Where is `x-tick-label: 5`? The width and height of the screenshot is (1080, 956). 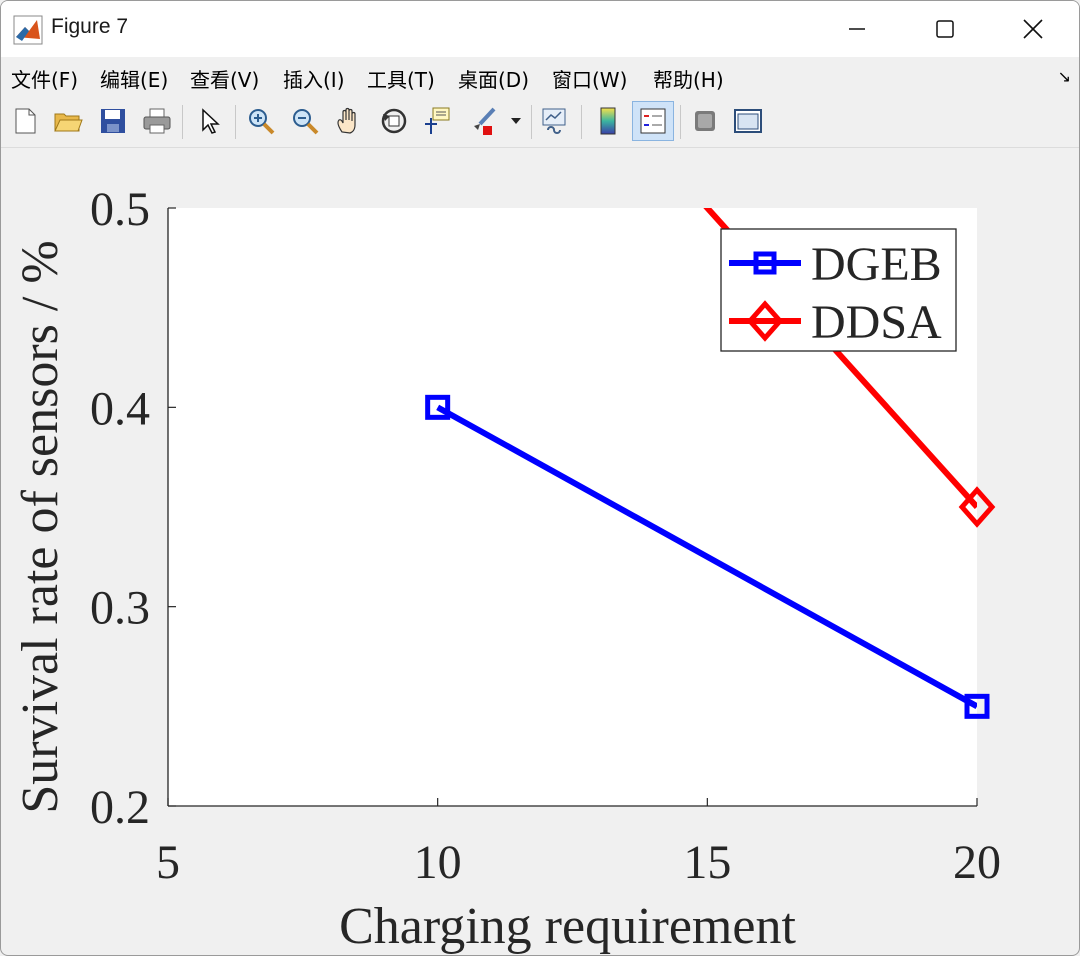 x-tick-label: 5 is located at coordinates (168, 862).